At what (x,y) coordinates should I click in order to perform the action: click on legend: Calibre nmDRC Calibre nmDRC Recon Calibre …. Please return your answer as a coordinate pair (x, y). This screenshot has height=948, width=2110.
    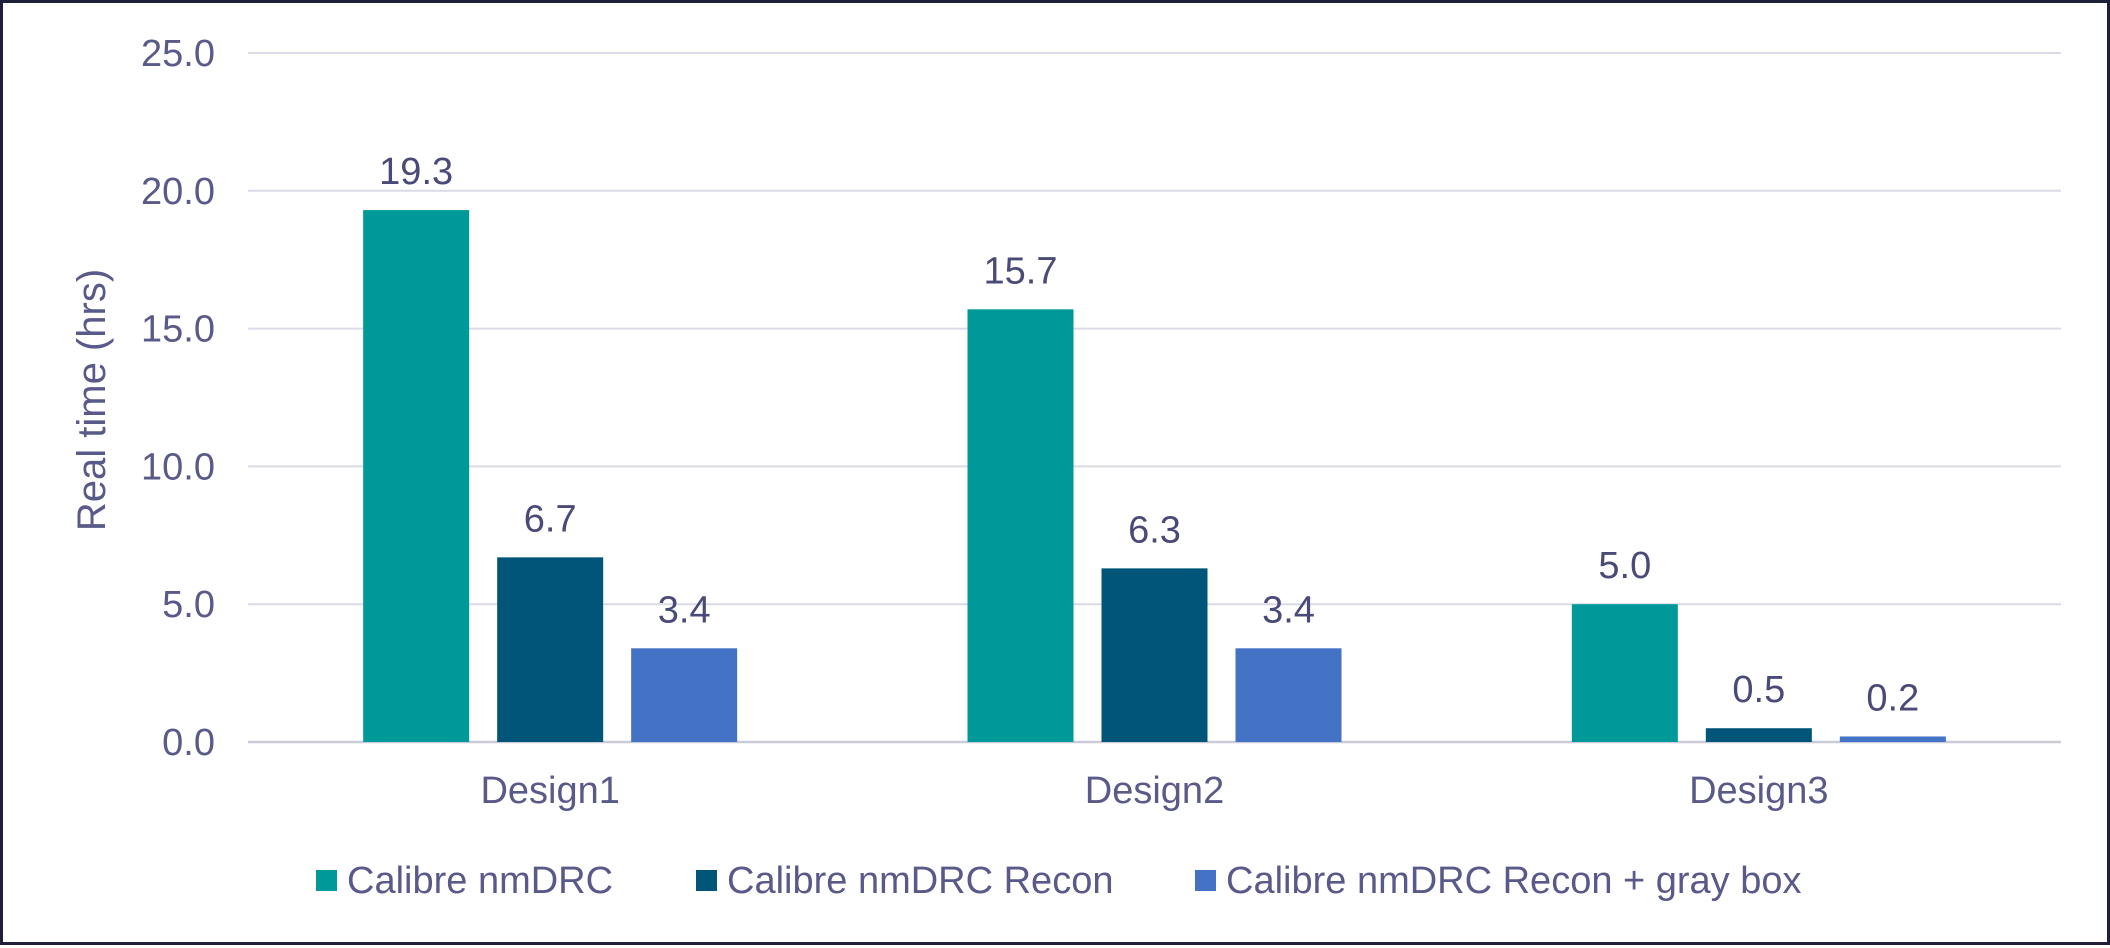
    Looking at the image, I should click on (1059, 881).